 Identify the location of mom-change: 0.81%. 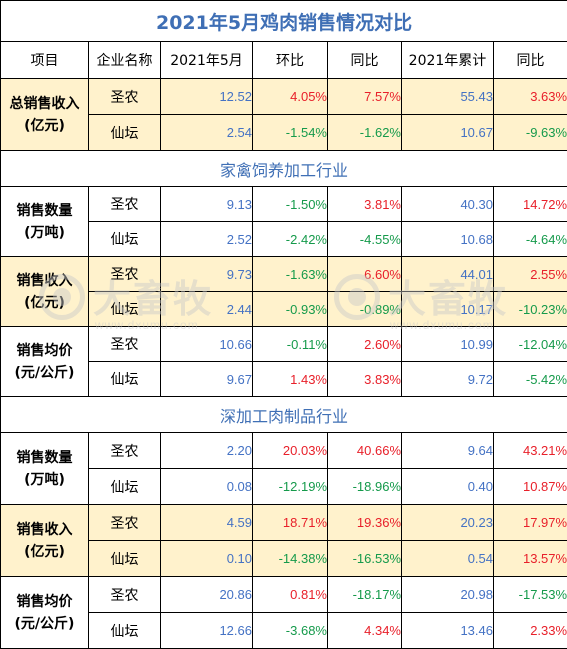
(290, 595).